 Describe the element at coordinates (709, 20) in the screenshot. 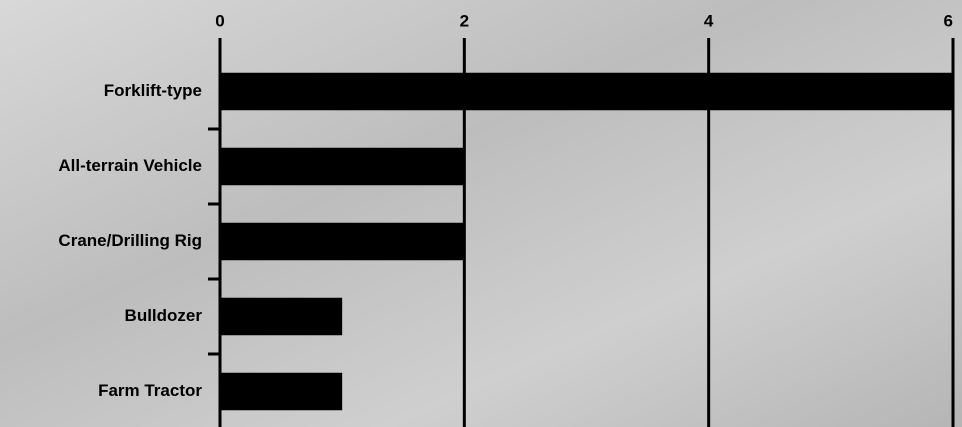

I see `x-tick-label: 4` at that location.